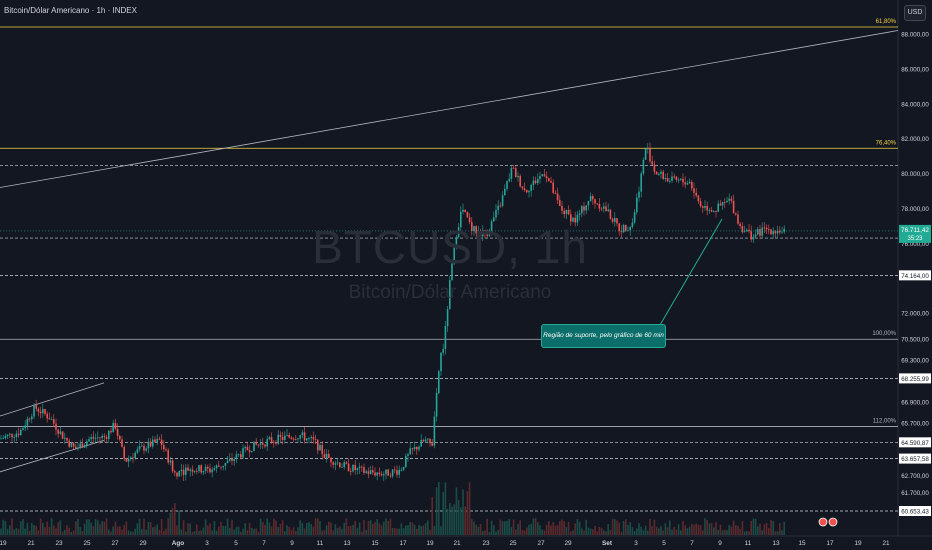  What do you see at coordinates (915, 459) in the screenshot?
I see `price-level-tag: 63.657,58` at bounding box center [915, 459].